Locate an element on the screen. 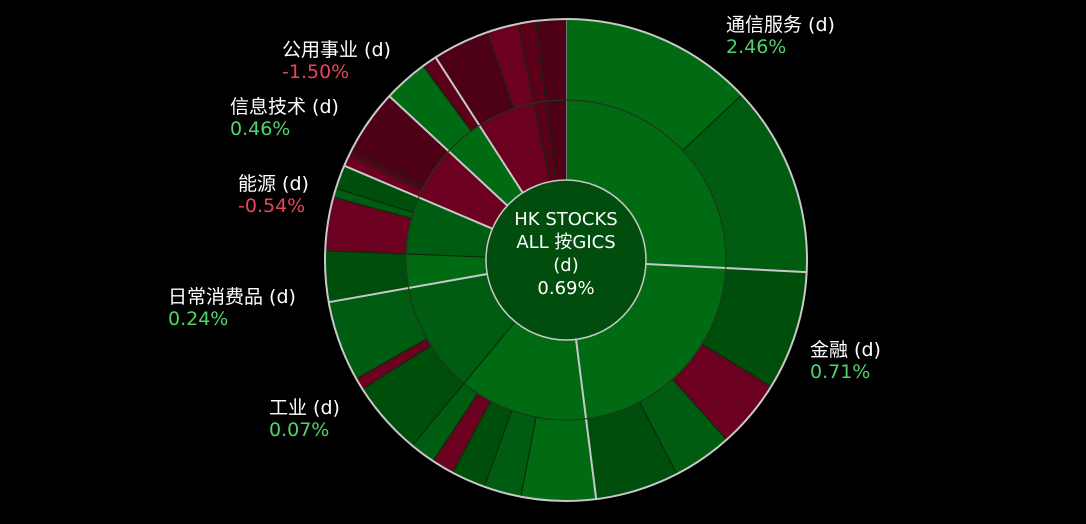 The image size is (1086, 524). center-disc is located at coordinates (566, 260).